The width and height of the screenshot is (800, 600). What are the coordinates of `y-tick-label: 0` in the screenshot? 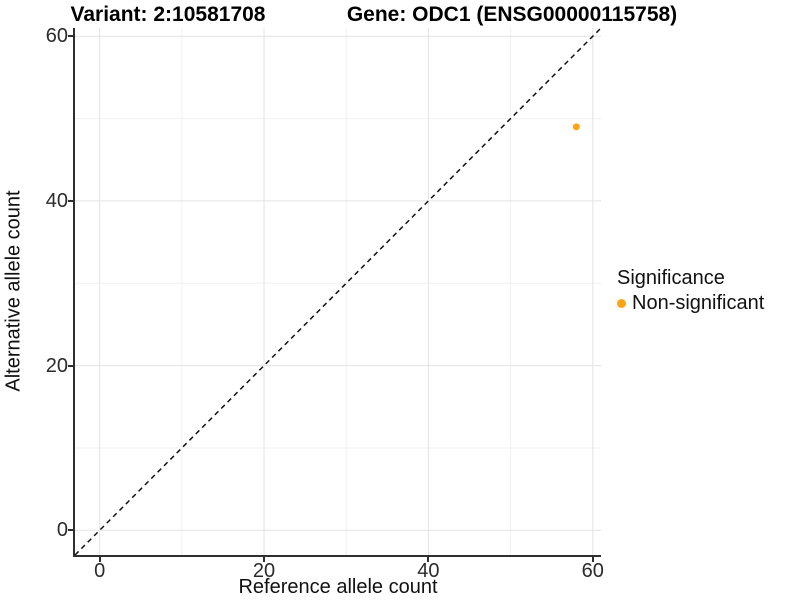 It's located at (62, 530).